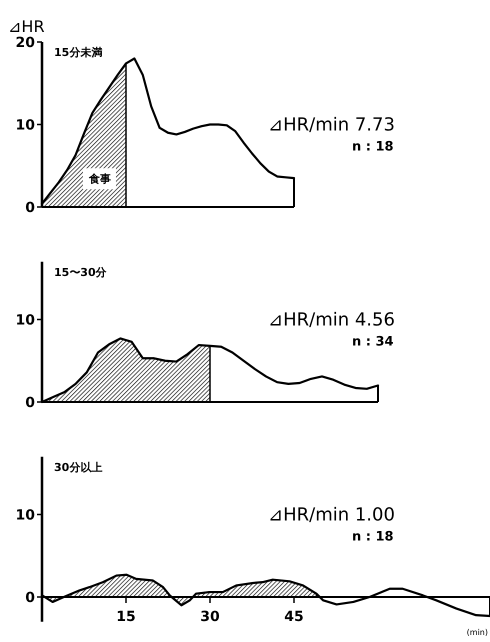  What do you see at coordinates (26, 43) in the screenshot?
I see `y-tick-label: 20` at bounding box center [26, 43].